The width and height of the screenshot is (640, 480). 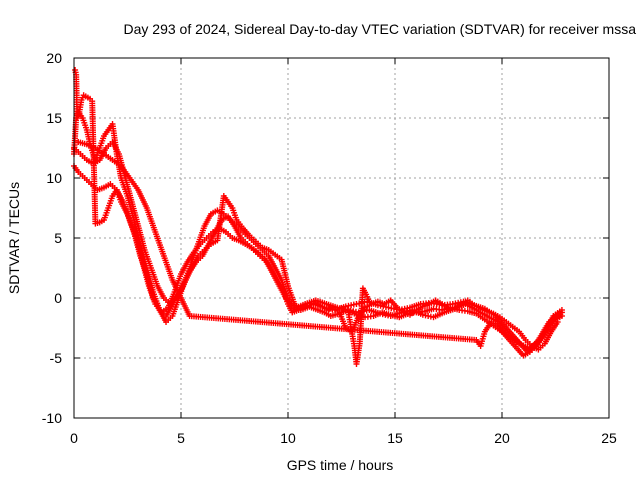 I want to click on y-tick-label: -5, so click(x=56, y=358).